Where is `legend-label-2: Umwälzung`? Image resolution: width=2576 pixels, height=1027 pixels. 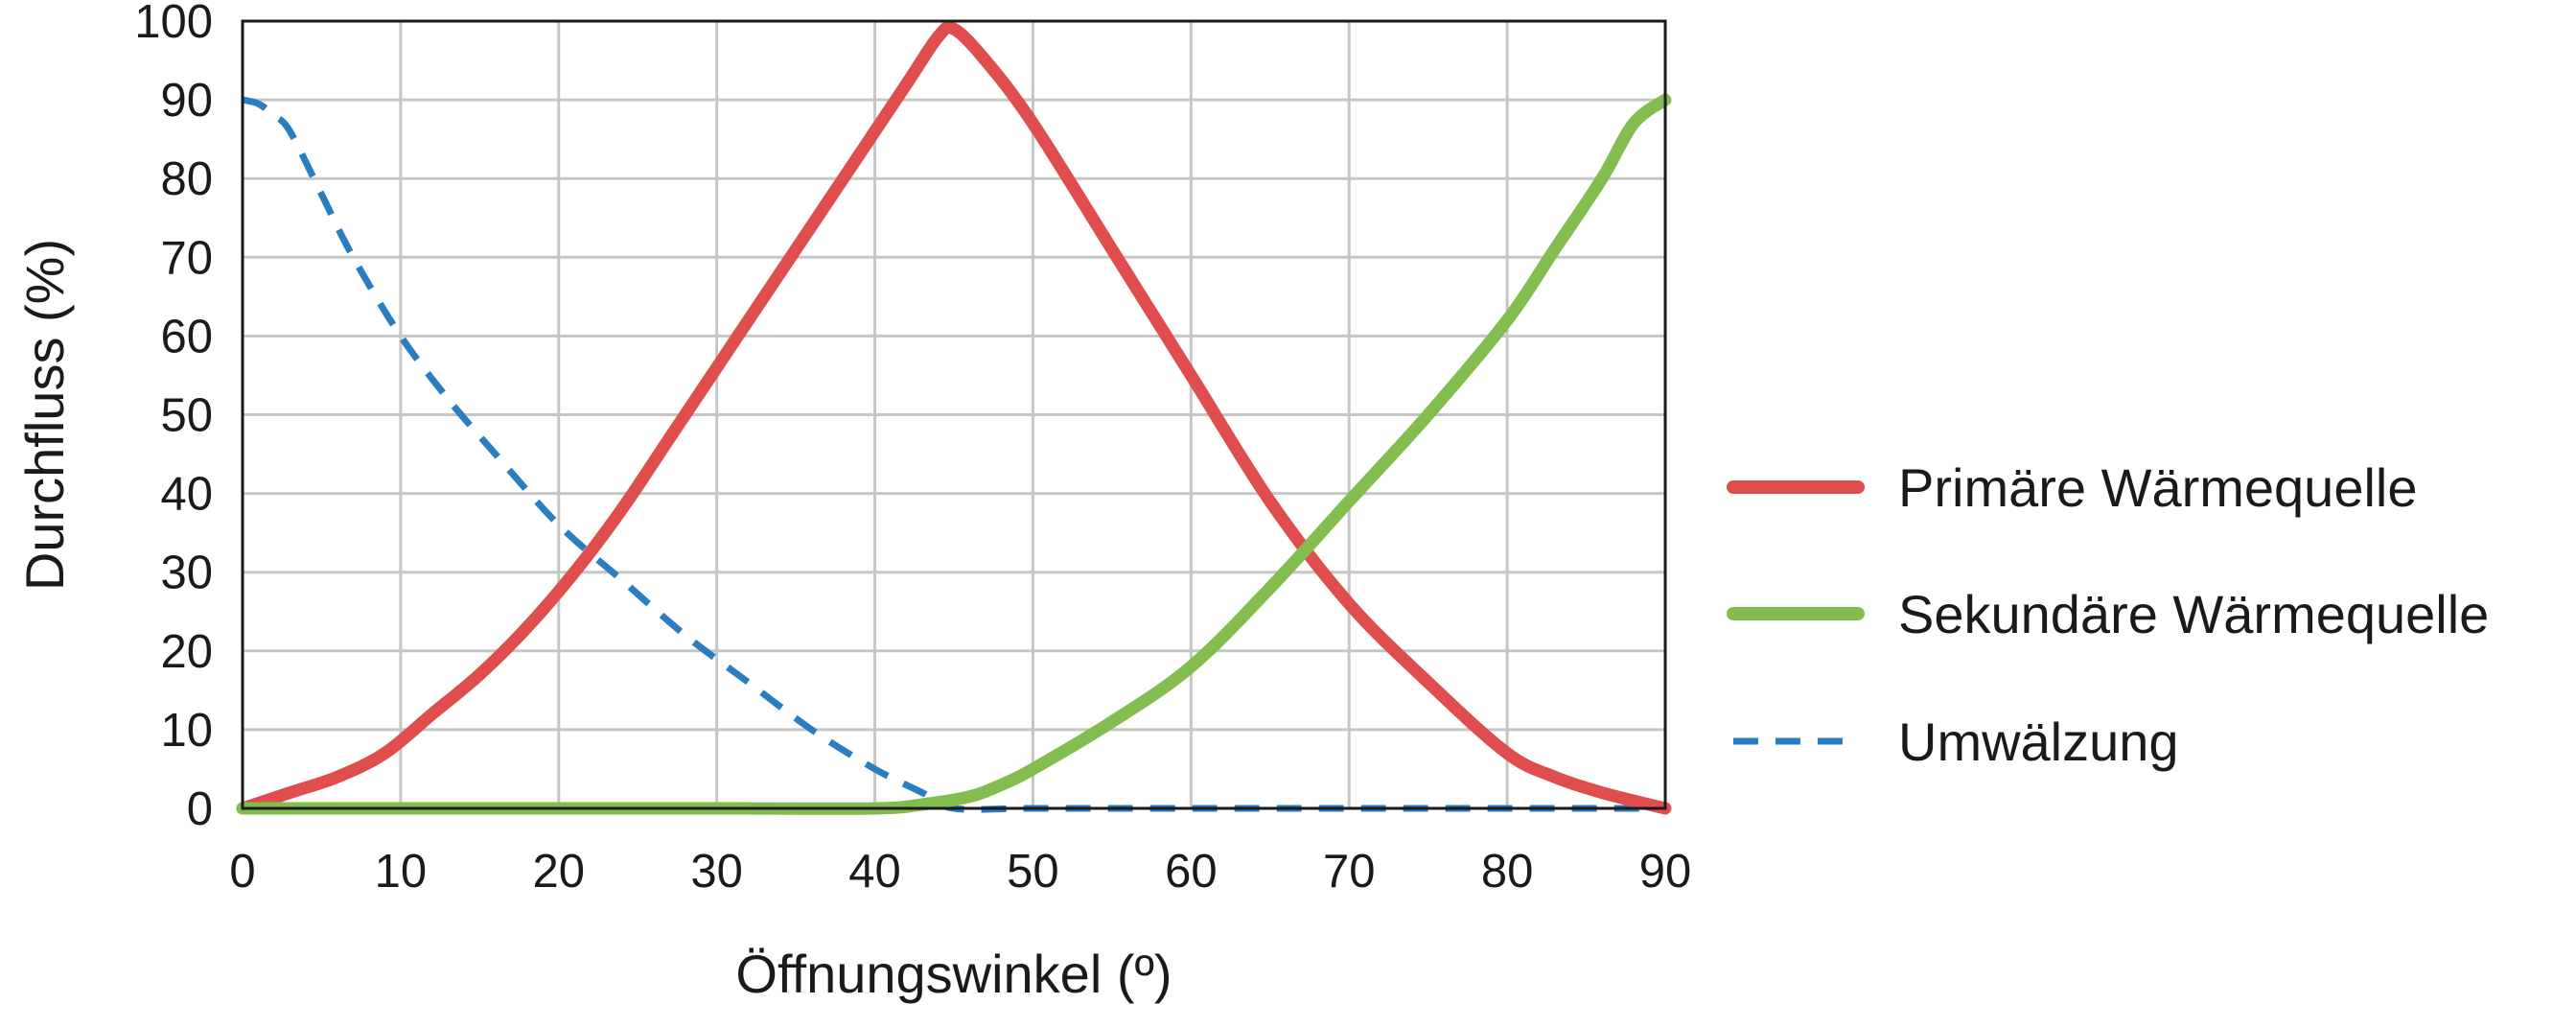 legend-label-2: Umwälzung is located at coordinates (2038, 742).